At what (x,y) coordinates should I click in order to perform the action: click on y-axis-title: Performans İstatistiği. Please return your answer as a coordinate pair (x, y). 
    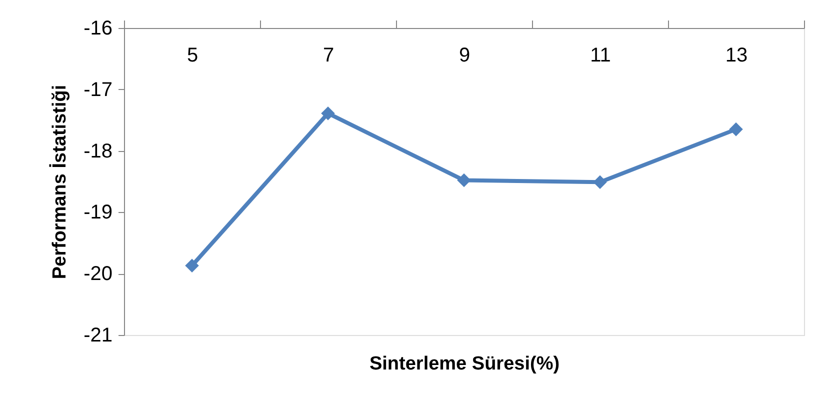
    Looking at the image, I should click on (59, 182).